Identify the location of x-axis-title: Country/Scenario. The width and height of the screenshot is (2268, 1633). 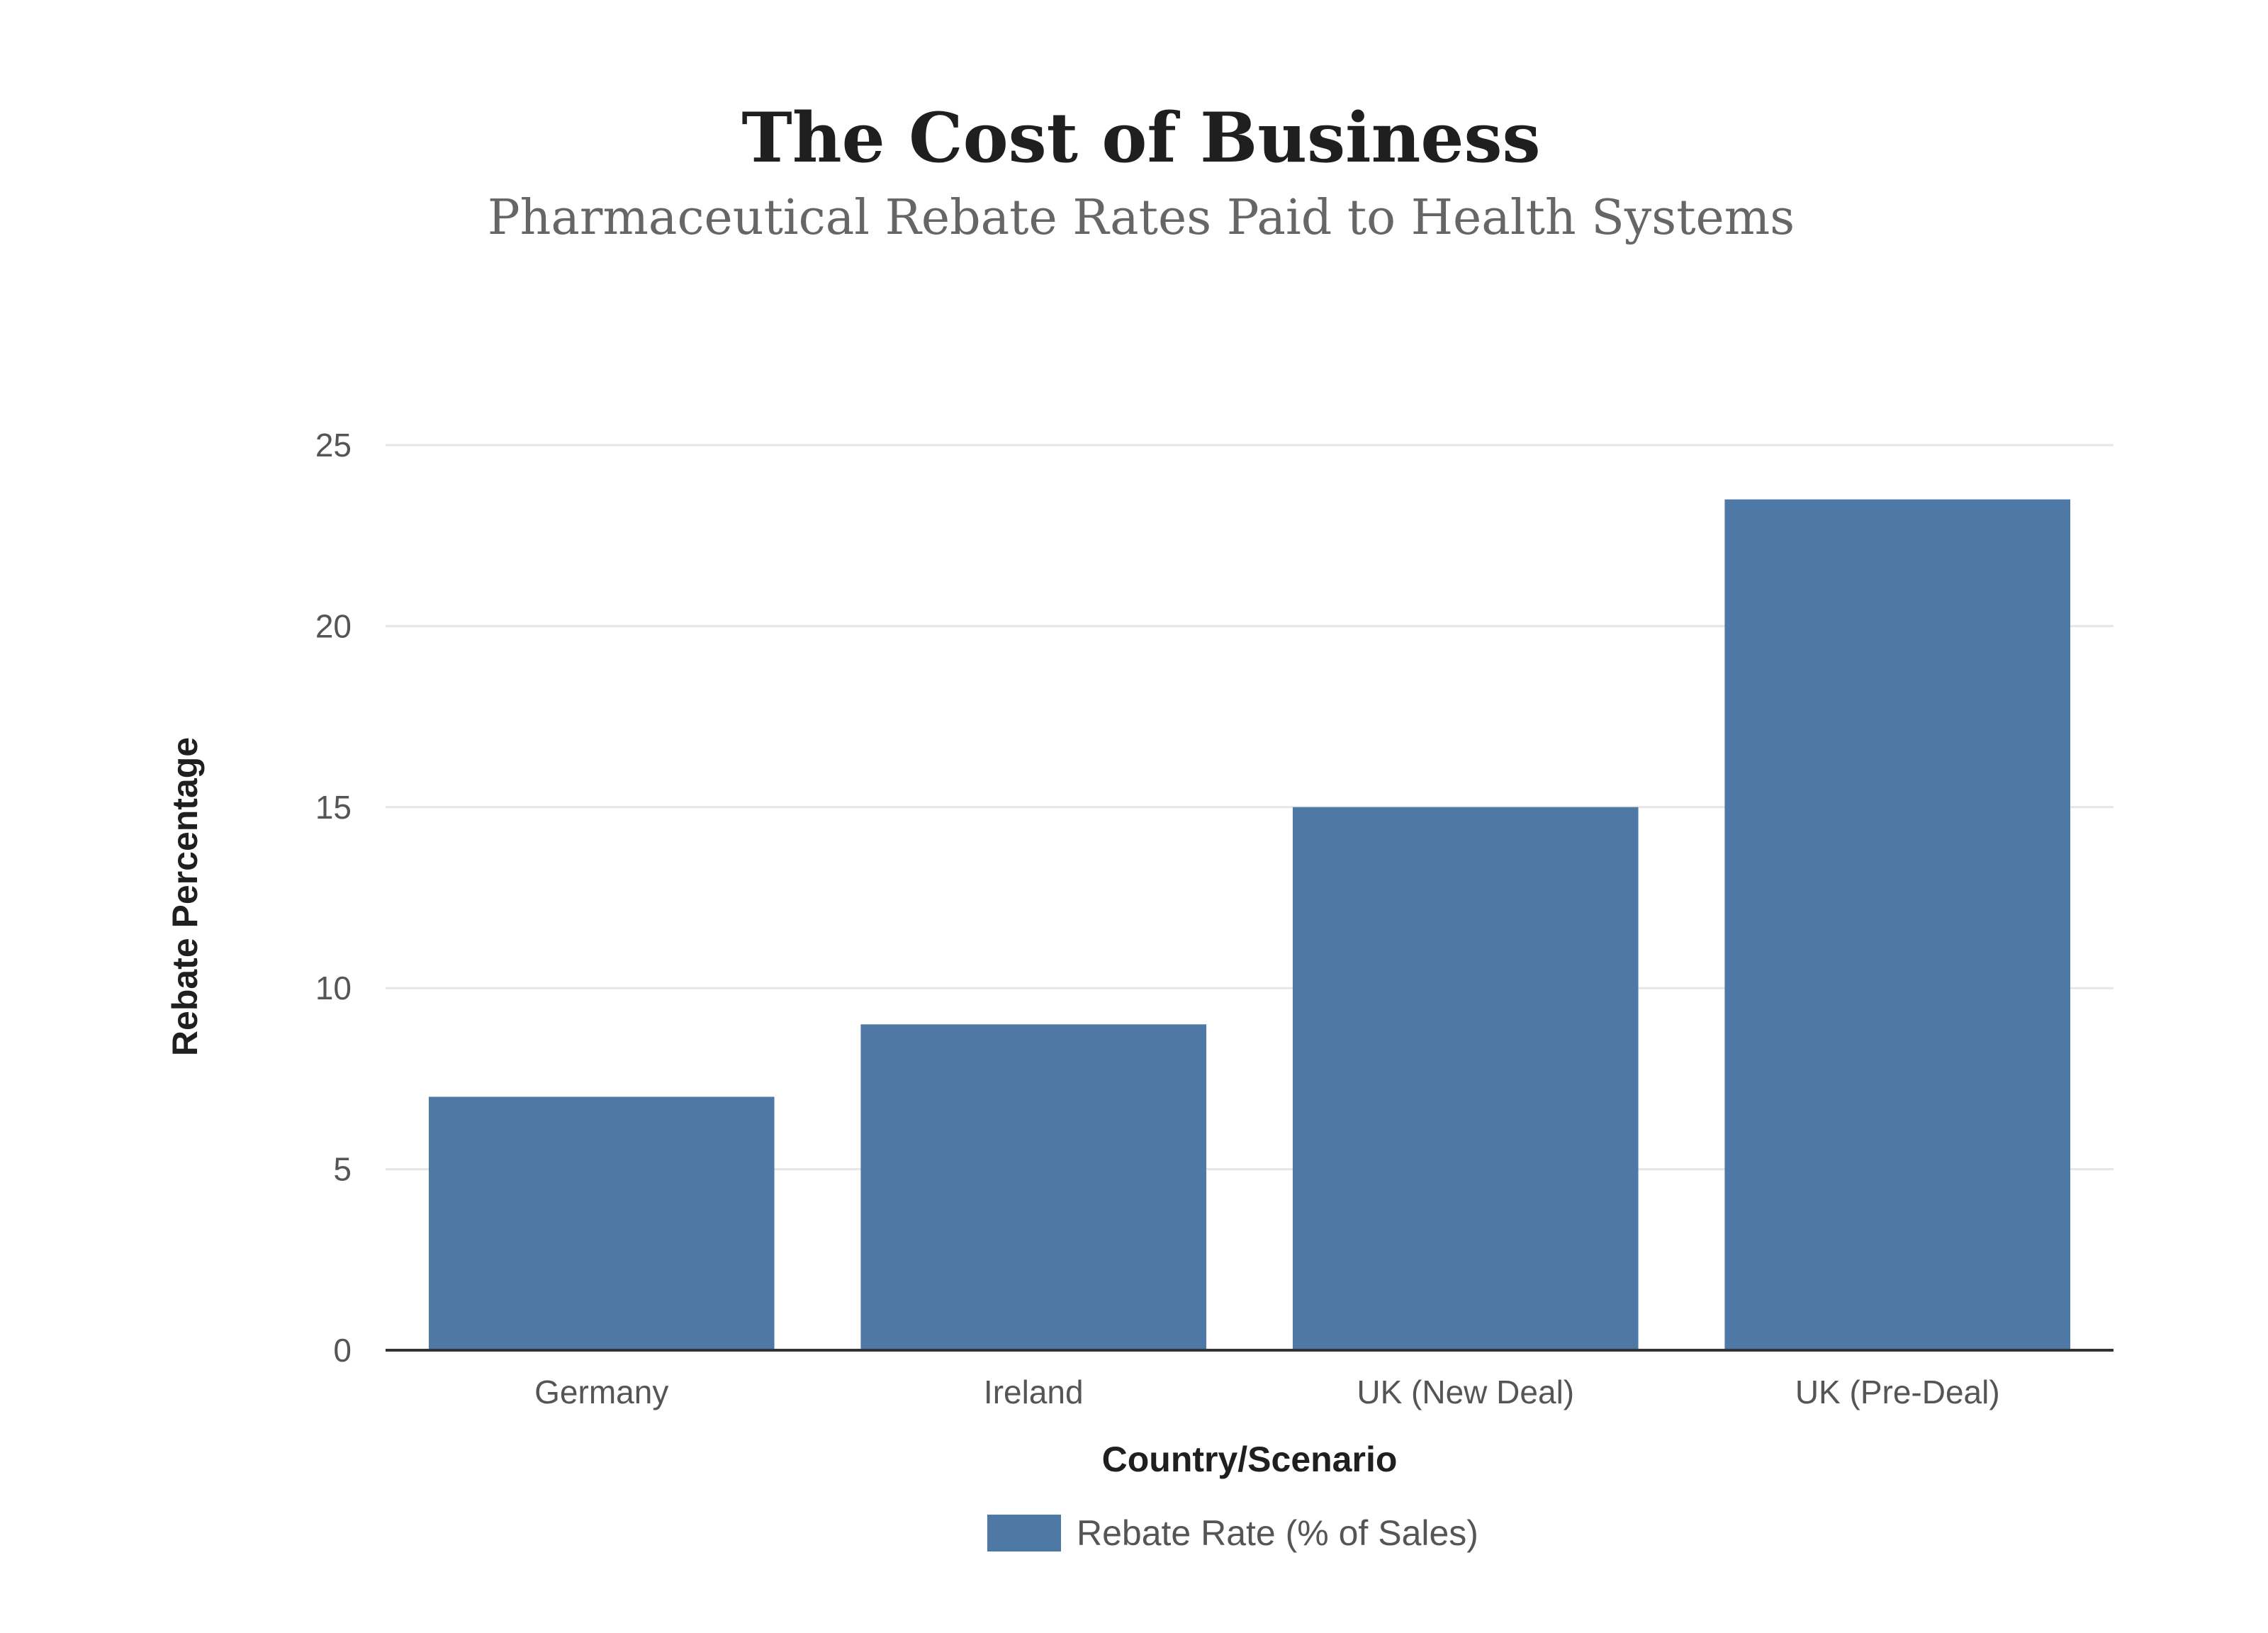
(1250, 1460).